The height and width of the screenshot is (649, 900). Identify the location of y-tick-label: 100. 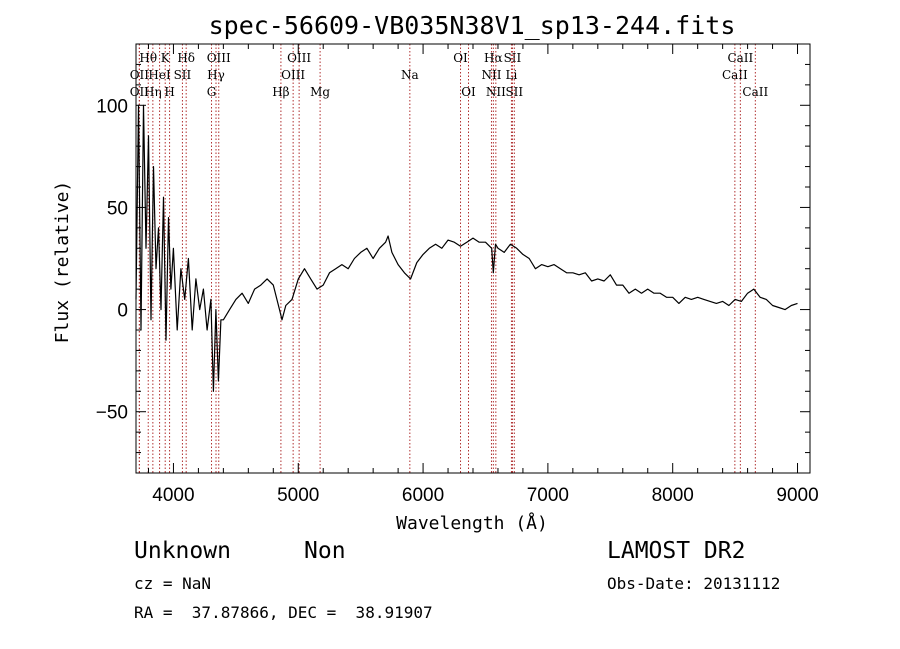
(112, 106).